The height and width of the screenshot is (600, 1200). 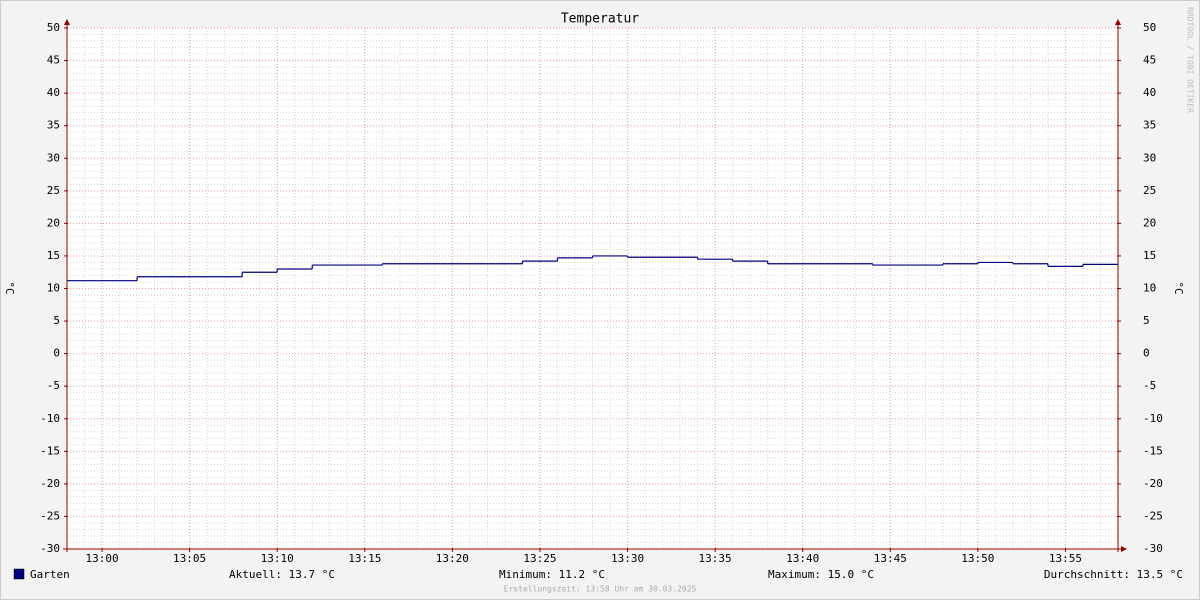 I want to click on legend-label: Garten, so click(x=50, y=574).